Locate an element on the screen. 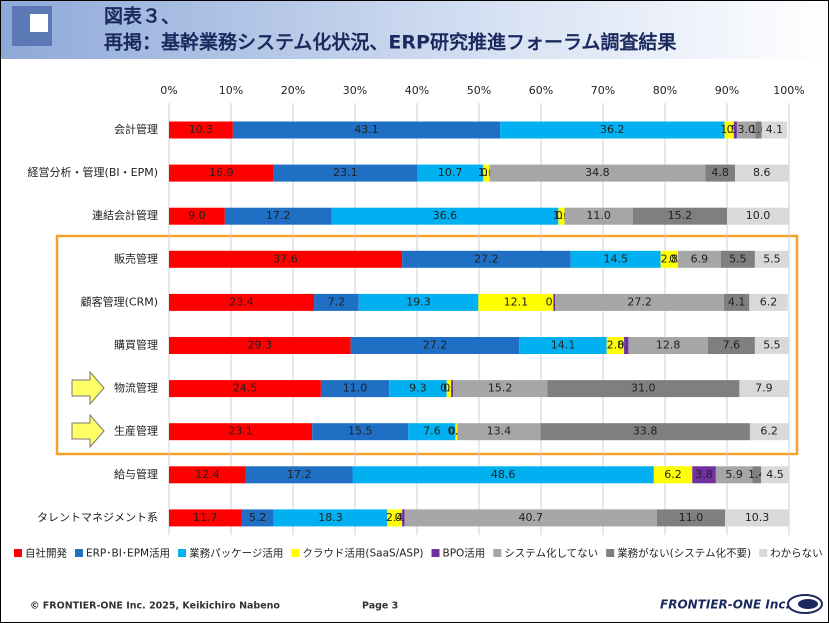  value-label: 2.4 is located at coordinates (395, 517).